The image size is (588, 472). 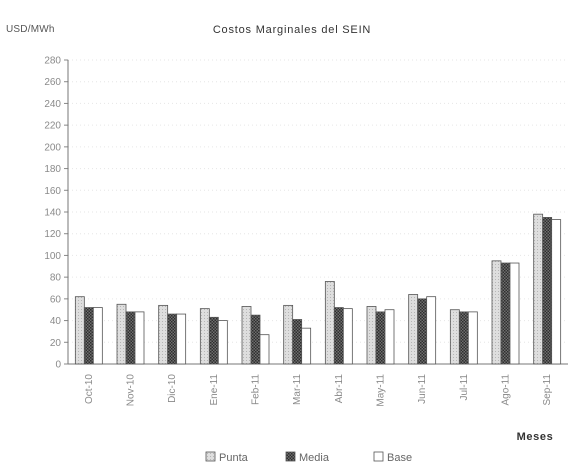 What do you see at coordinates (292, 30) in the screenshot?
I see `chart-title: Costos Marginales del SEIN` at bounding box center [292, 30].